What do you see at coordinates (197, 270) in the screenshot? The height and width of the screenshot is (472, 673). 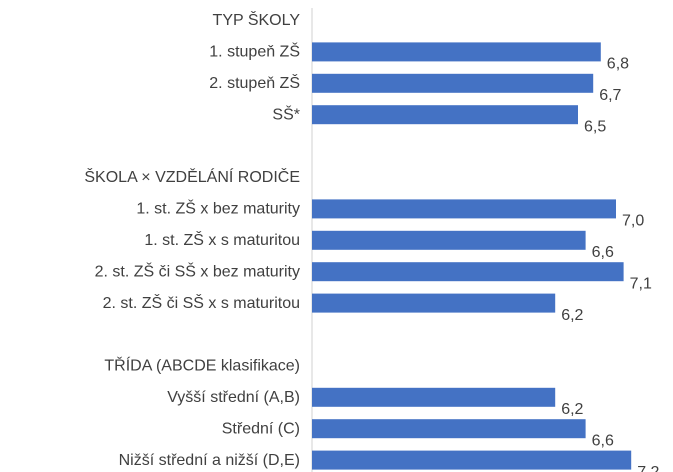 I see `category-label: 2. st. ZŠ či SŠ x bez maturity` at bounding box center [197, 270].